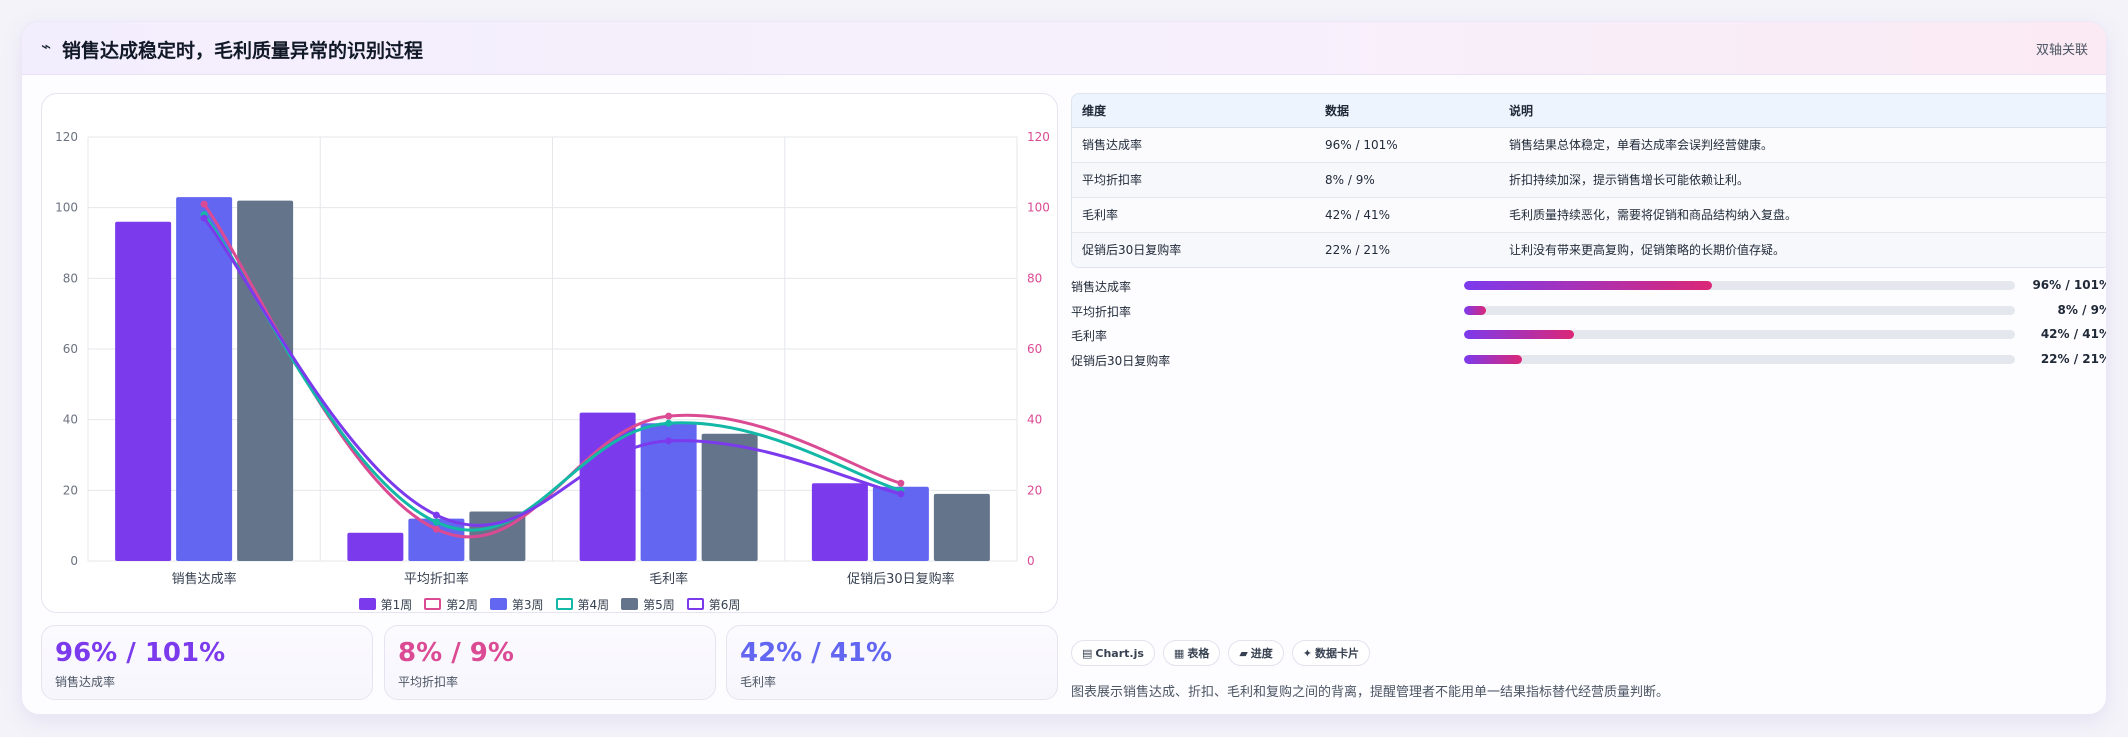 Image resolution: width=2128 pixels, height=737 pixels. What do you see at coordinates (1101, 287) in the screenshot?
I see `progress-label: 销售达成率` at bounding box center [1101, 287].